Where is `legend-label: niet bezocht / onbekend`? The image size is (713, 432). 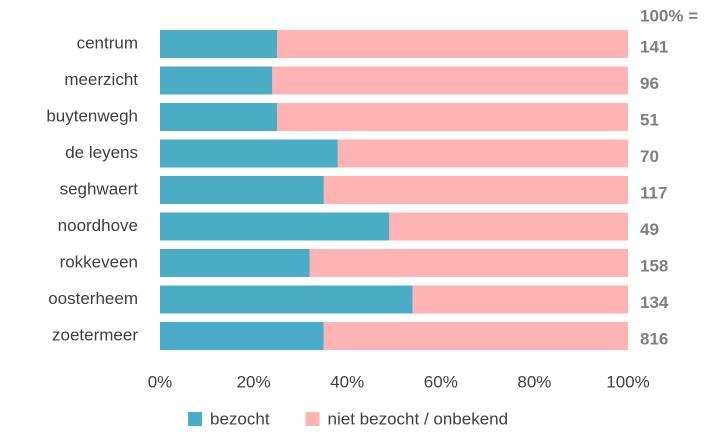
legend-label: niet bezocht / onbekend is located at coordinates (418, 418).